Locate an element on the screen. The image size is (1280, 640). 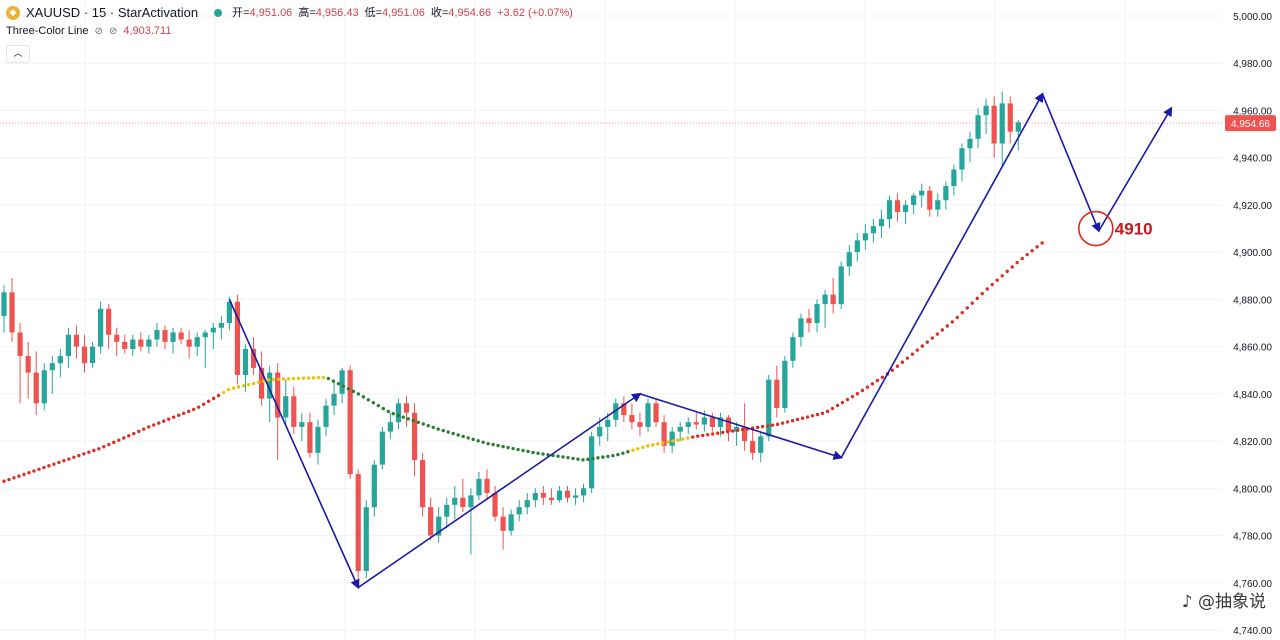
settings-icon: ⊘ is located at coordinates (113, 31).